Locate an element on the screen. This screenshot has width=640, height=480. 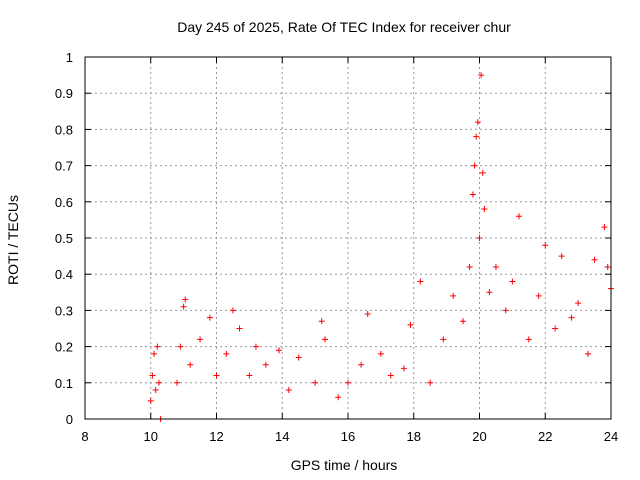
x-axis-label: GPS time / hours is located at coordinates (344, 465).